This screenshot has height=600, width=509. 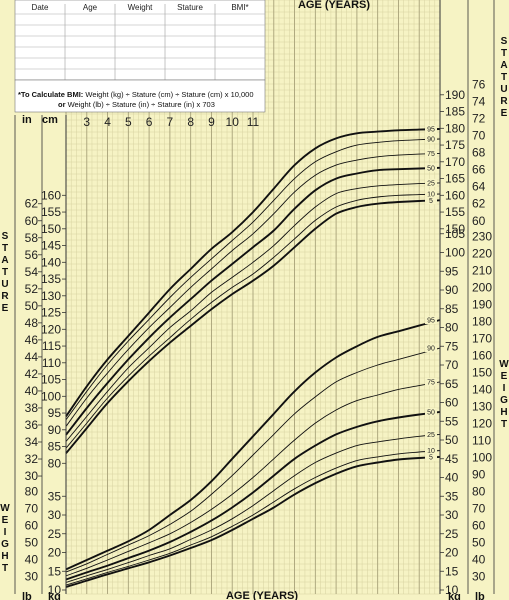 What do you see at coordinates (190, 122) in the screenshot?
I see `age-tick-label: 8` at bounding box center [190, 122].